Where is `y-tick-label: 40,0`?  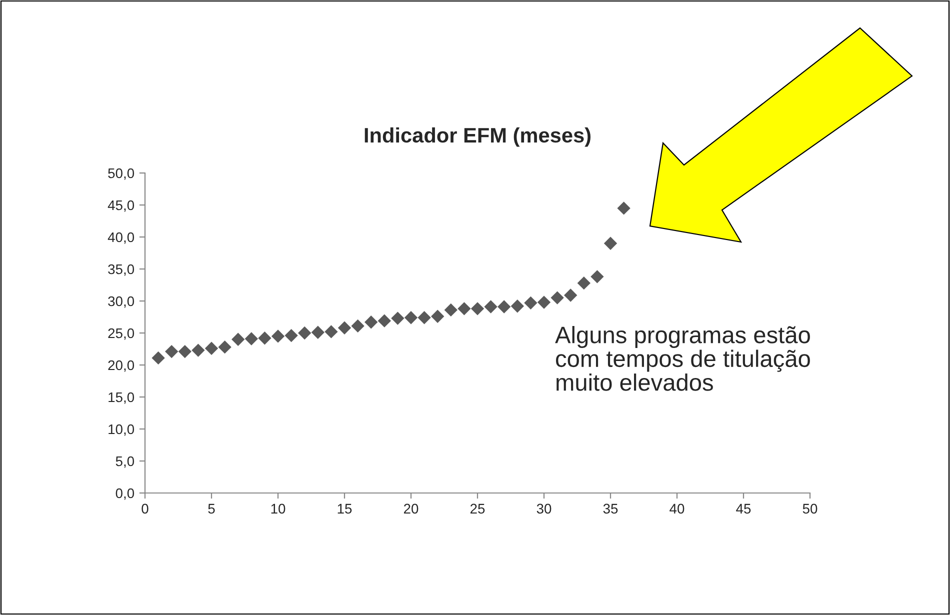
y-tick-label: 40,0 is located at coordinates (121, 238).